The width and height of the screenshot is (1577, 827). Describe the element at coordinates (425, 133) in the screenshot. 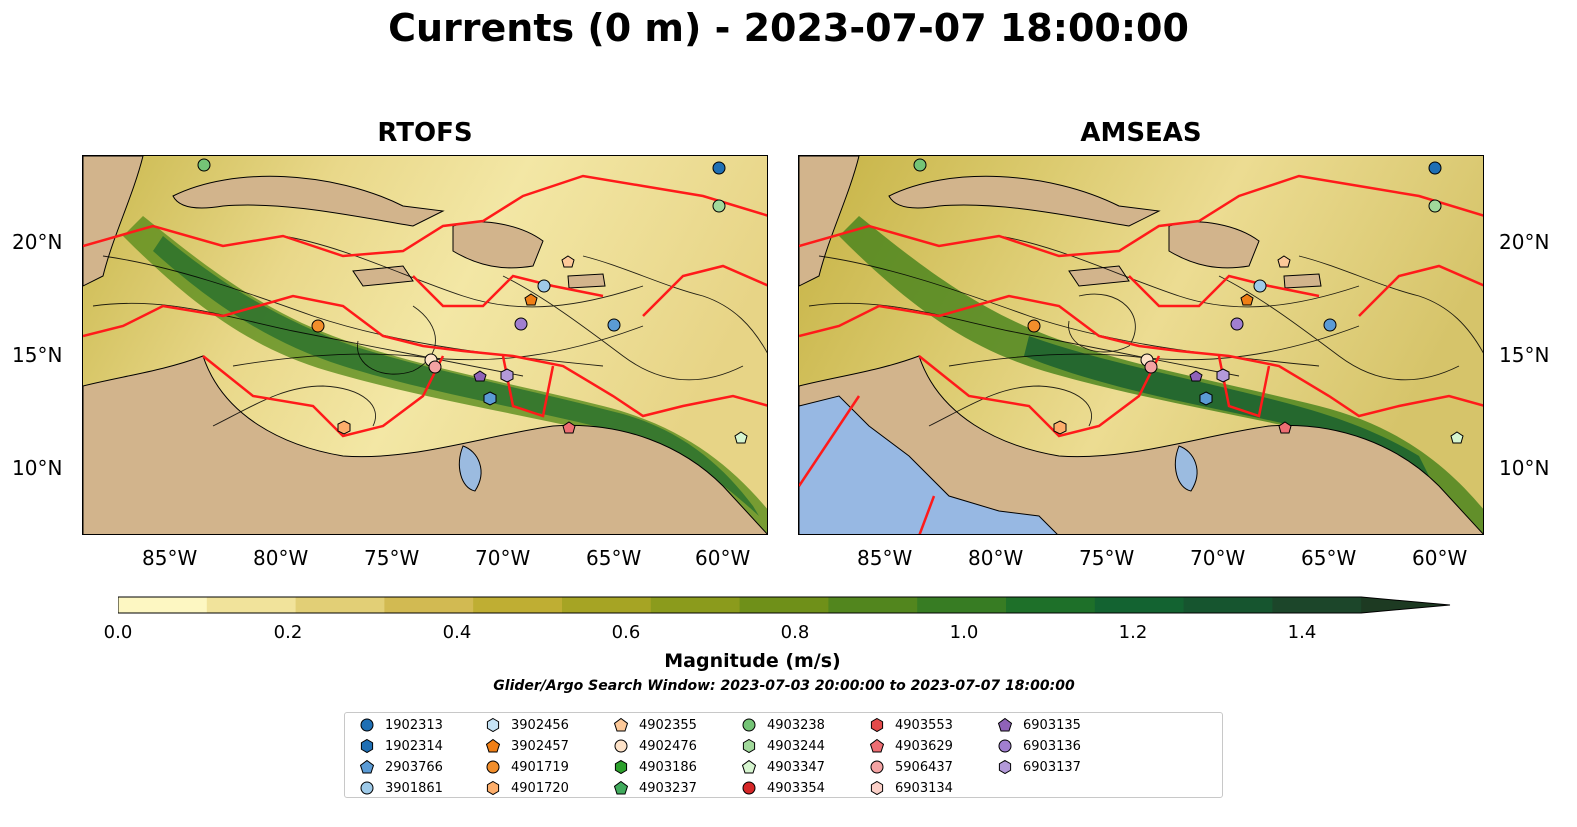

I see `panel-title-rtofs: RTOFS` at that location.